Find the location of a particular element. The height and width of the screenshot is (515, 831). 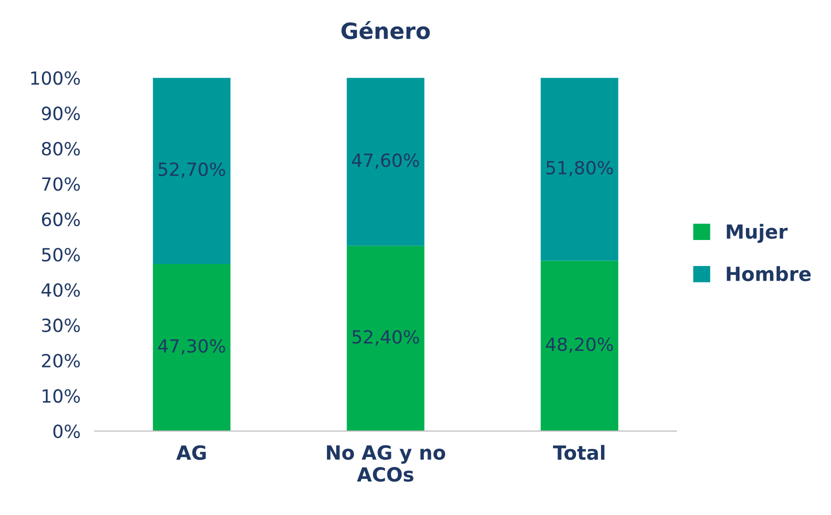

y-tick-label: 0% is located at coordinates (66, 431).